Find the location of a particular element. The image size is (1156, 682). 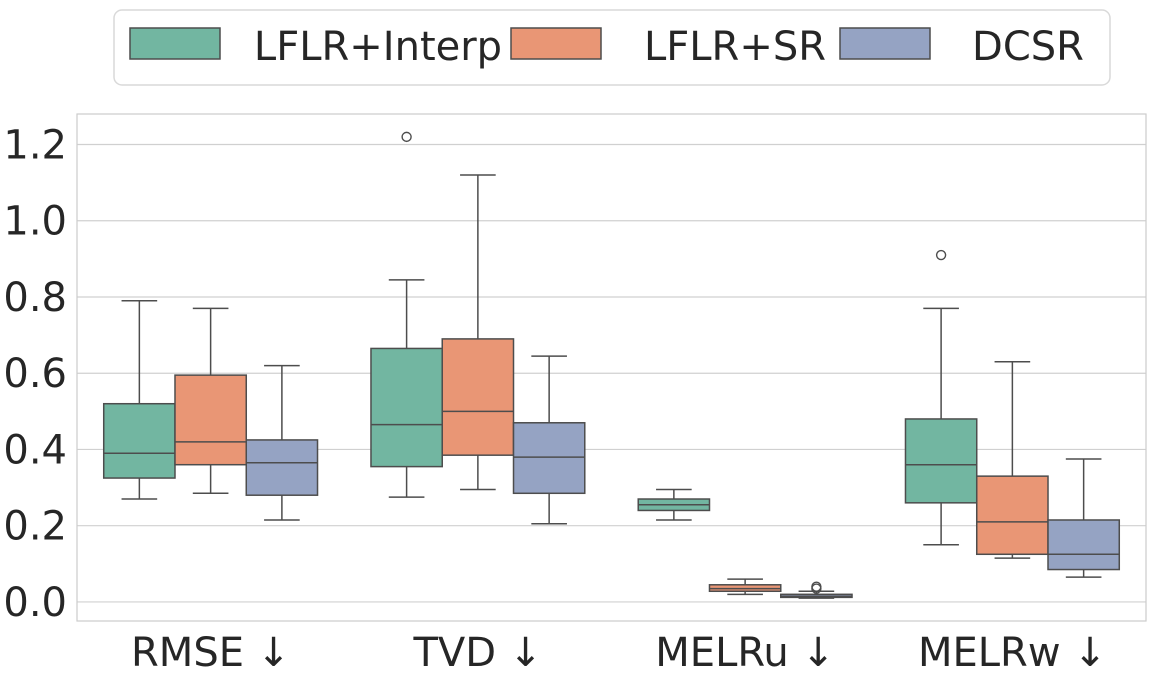

y-axis-tick-labels: 0.0 0.2 0.4 0.6 0.8 1.0 1.2 is located at coordinates (35, 373).